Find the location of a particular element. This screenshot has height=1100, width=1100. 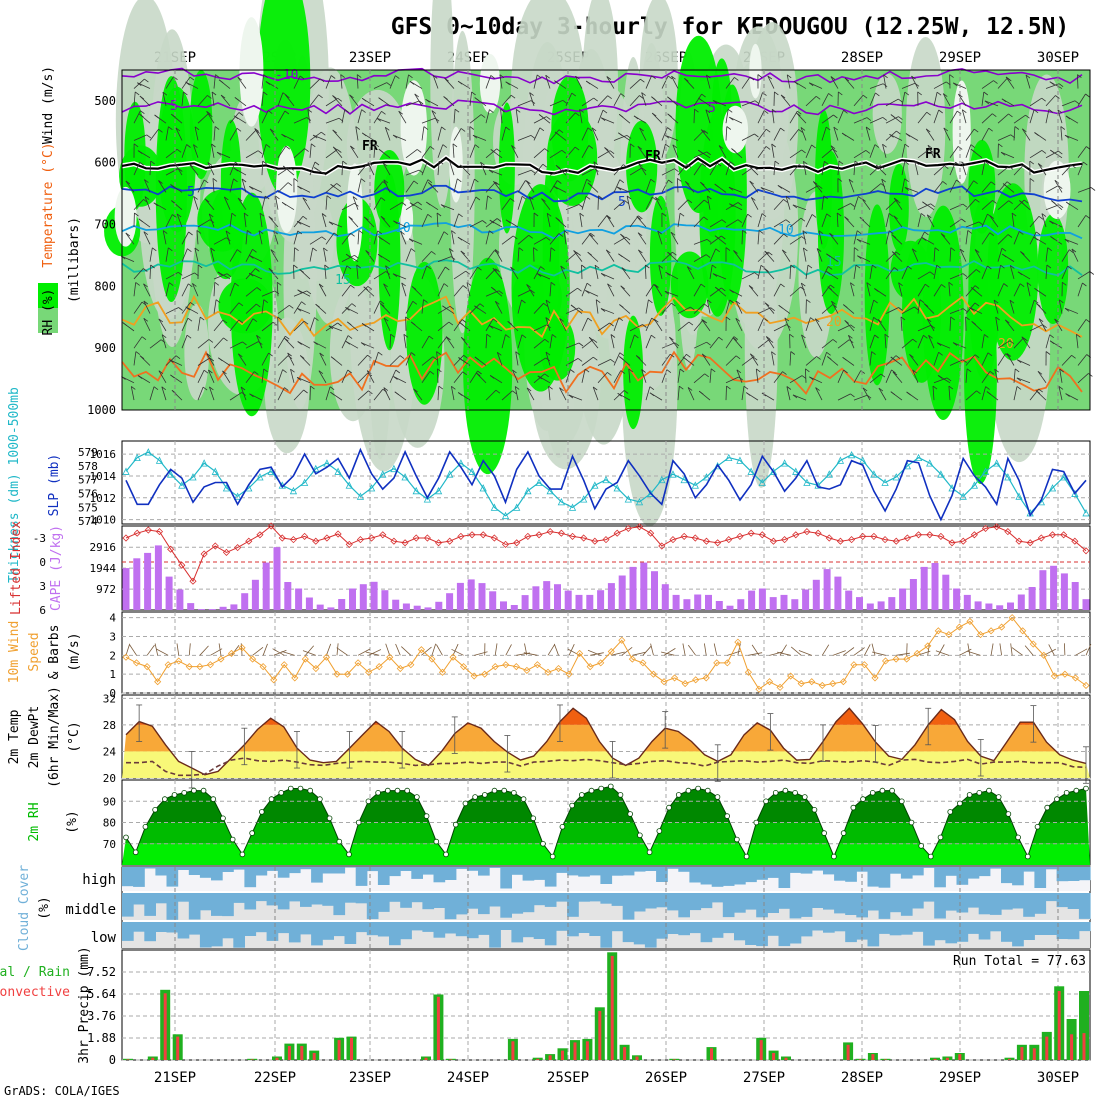

precip-total-label: Total / Rain is located at coordinates (35, 972).